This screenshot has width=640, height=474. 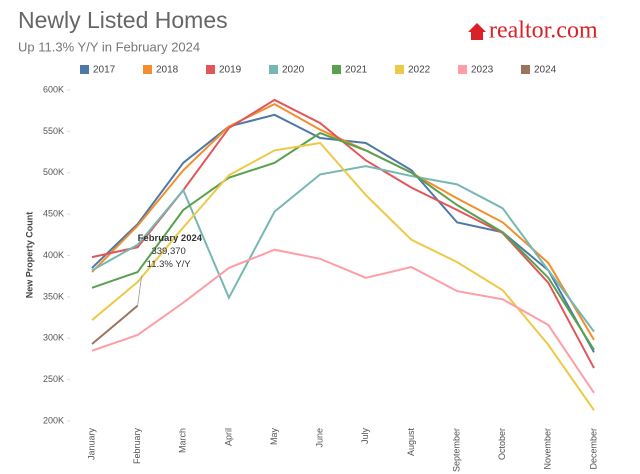 What do you see at coordinates (167, 70) in the screenshot?
I see `legend-label: 2018` at bounding box center [167, 70].